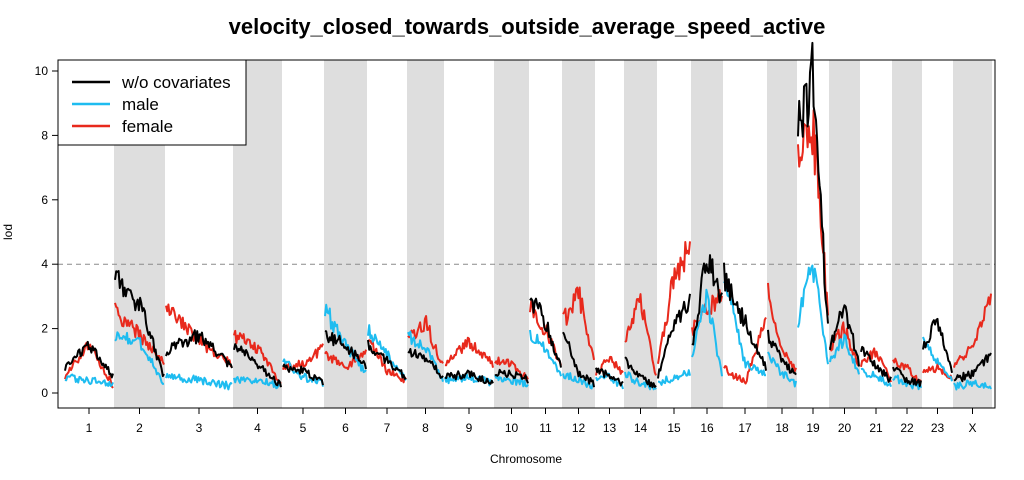 This screenshot has width=1024, height=480. Describe the element at coordinates (469, 428) in the screenshot. I see `x-tick-label: 9` at that location.